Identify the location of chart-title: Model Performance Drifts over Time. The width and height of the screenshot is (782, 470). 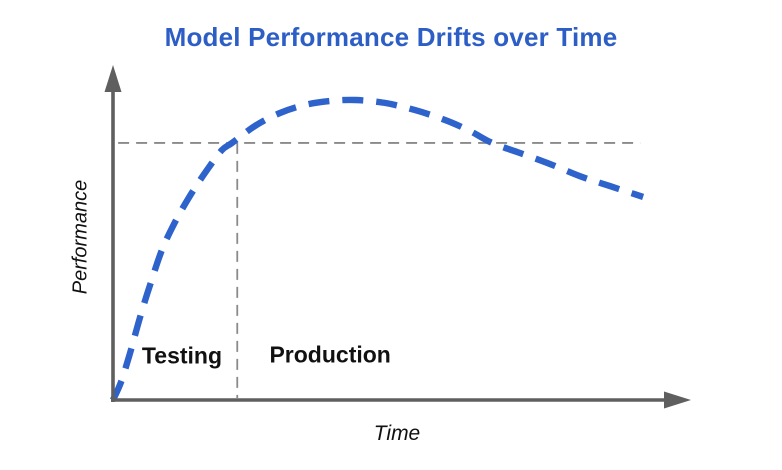
(391, 37).